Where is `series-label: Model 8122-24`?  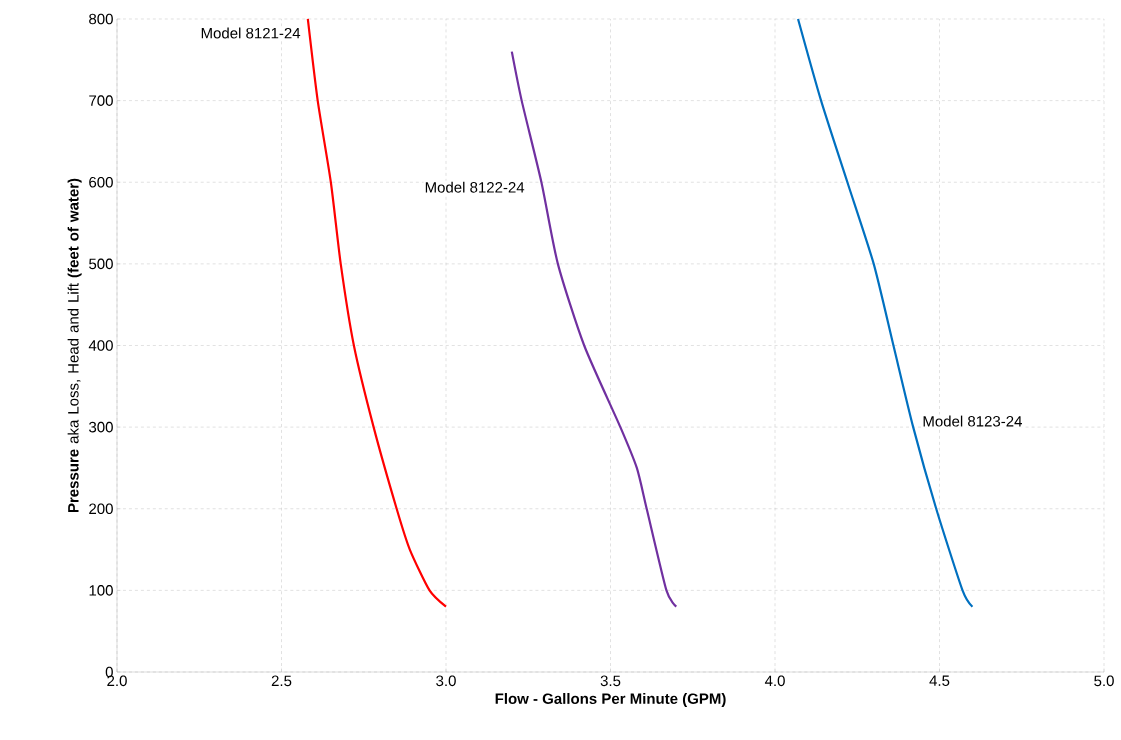 series-label: Model 8122-24 is located at coordinates (475, 187).